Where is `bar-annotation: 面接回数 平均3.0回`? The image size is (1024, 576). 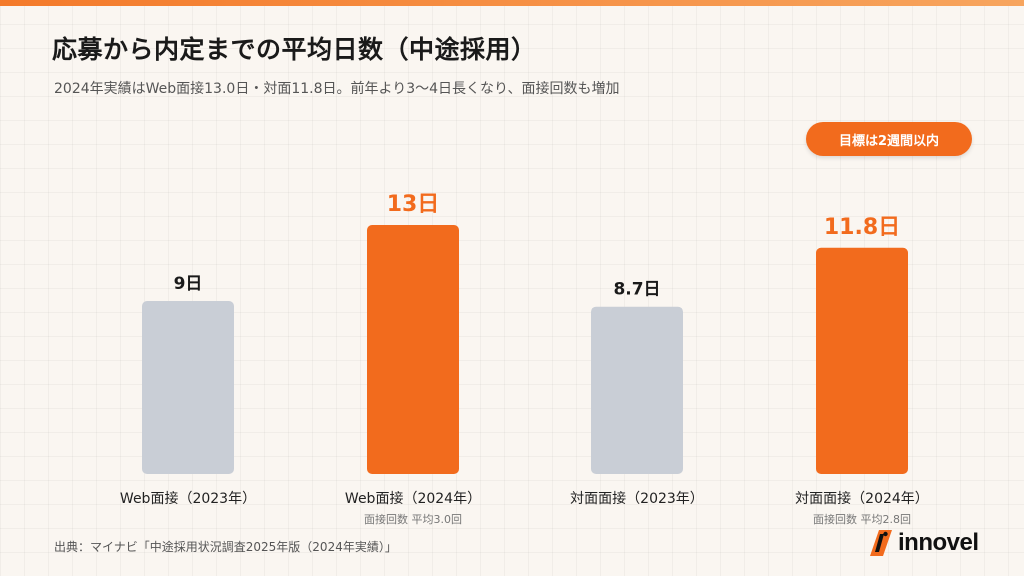 bar-annotation: 面接回数 平均3.0回 is located at coordinates (413, 519).